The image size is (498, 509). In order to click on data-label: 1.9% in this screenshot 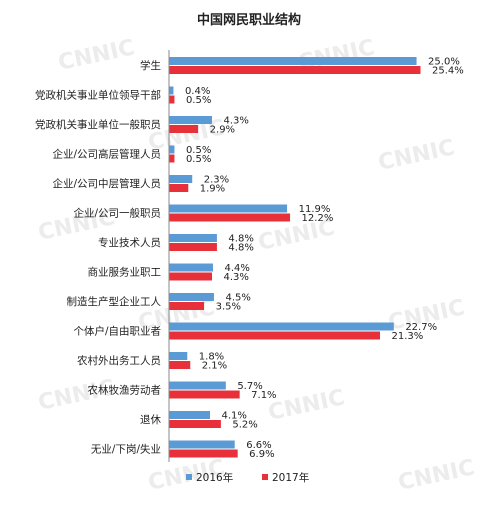, I will do `click(212, 189)`.